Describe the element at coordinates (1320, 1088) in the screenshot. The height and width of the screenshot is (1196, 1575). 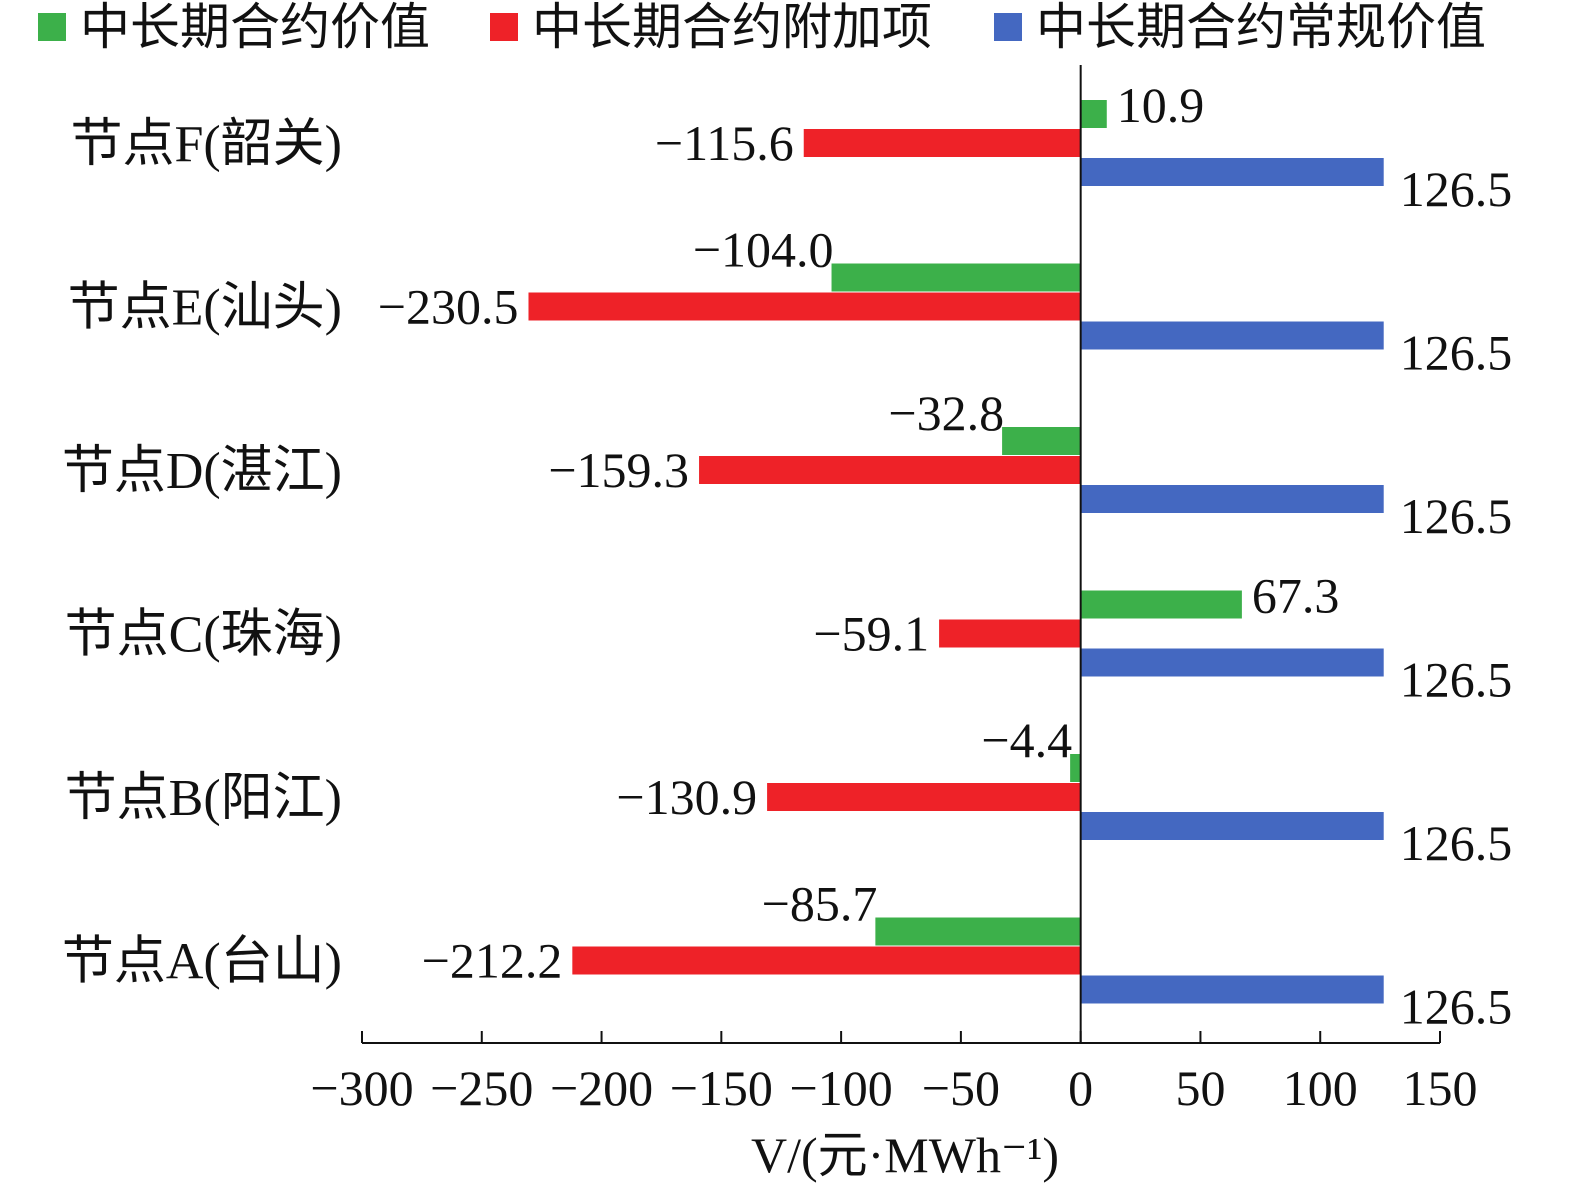
I see `x-tick-label-8: 100` at that location.